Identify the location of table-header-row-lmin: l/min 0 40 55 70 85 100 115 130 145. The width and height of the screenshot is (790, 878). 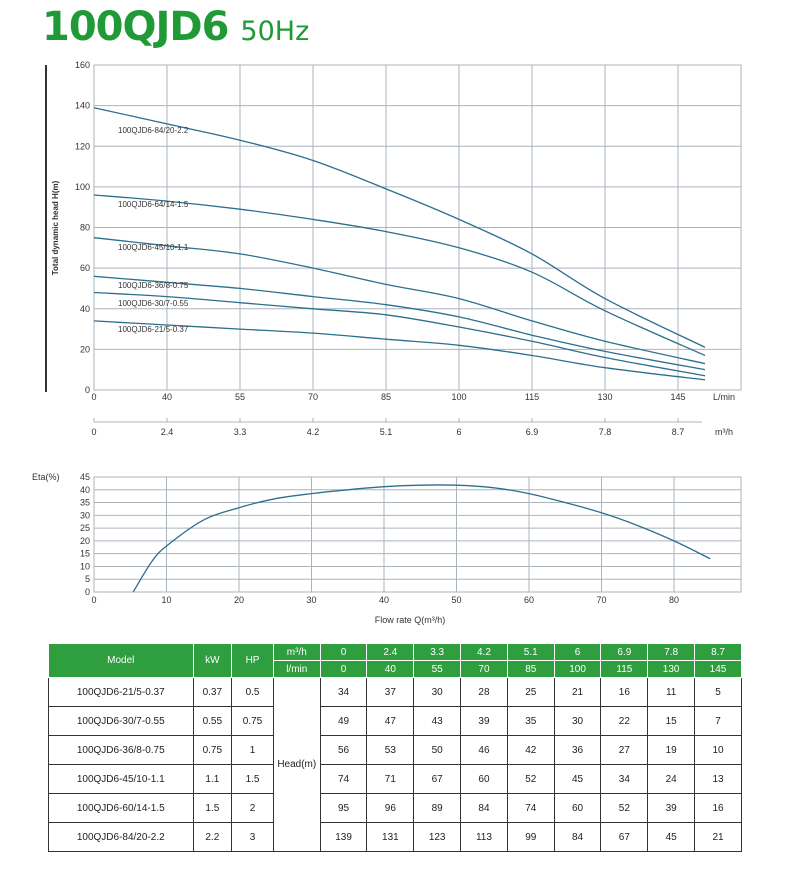
(395, 669).